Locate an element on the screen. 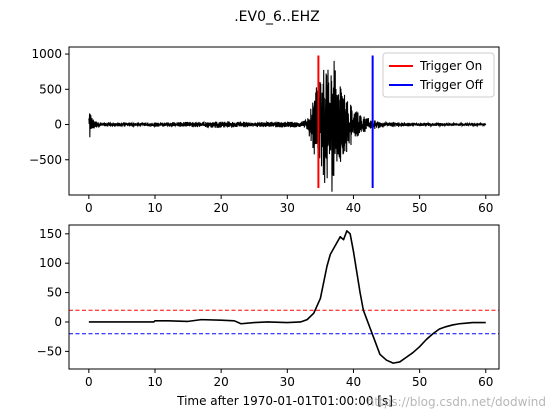 The height and width of the screenshot is (415, 554). y-tick-label: −50 is located at coordinates (49, 351).